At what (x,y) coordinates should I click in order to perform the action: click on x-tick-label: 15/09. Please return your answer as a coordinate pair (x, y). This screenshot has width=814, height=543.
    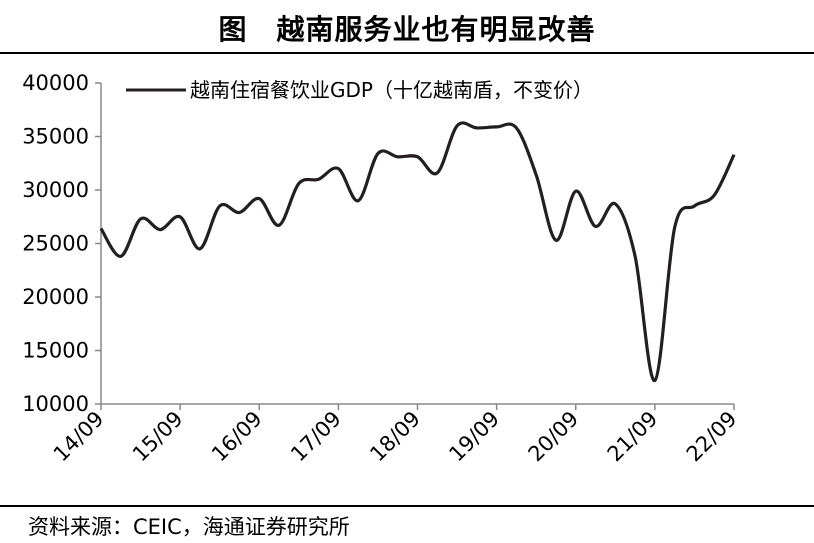
    Looking at the image, I should click on (158, 437).